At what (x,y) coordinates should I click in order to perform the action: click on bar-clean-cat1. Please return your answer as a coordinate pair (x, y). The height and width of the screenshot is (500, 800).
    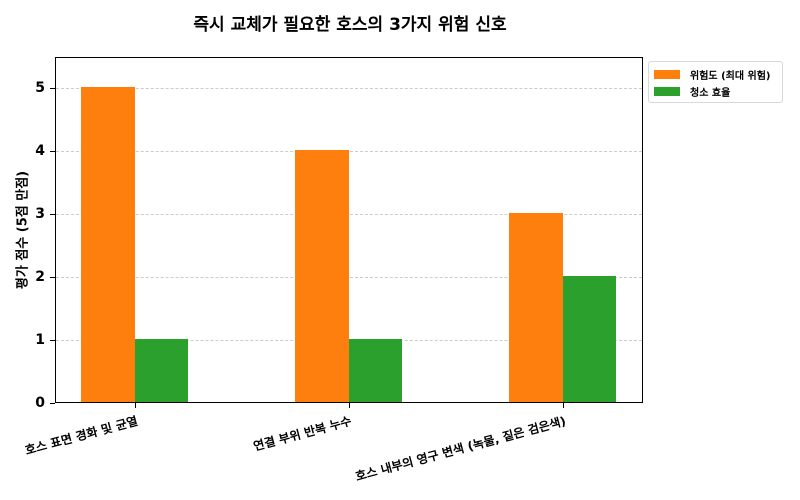
    Looking at the image, I should click on (161, 370).